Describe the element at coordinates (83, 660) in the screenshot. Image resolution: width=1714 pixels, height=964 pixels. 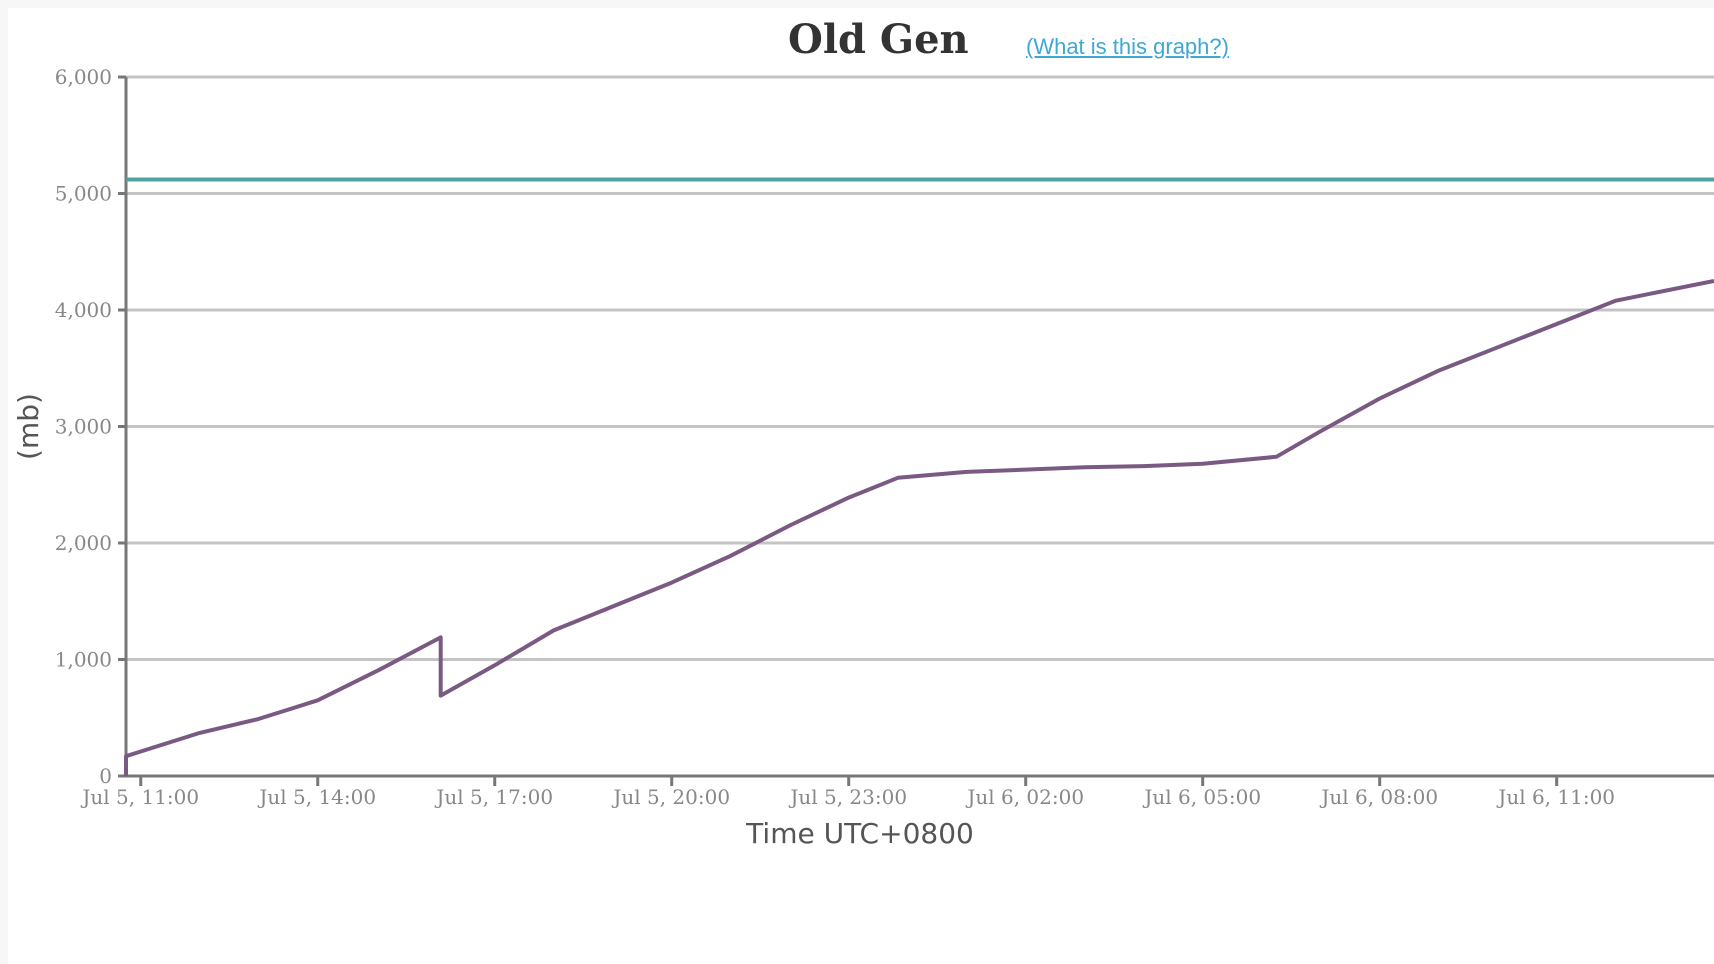
I see `y-tick-label: 1,000` at that location.